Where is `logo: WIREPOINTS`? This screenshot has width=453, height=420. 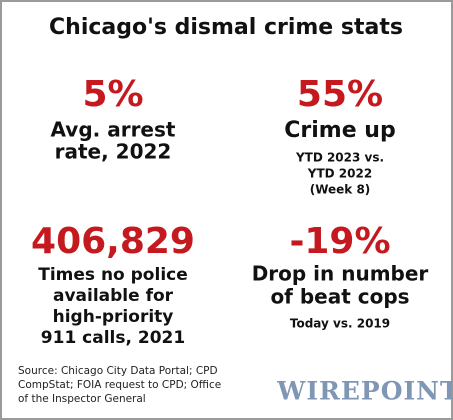 logo: WIREPOINTS is located at coordinates (364, 391).